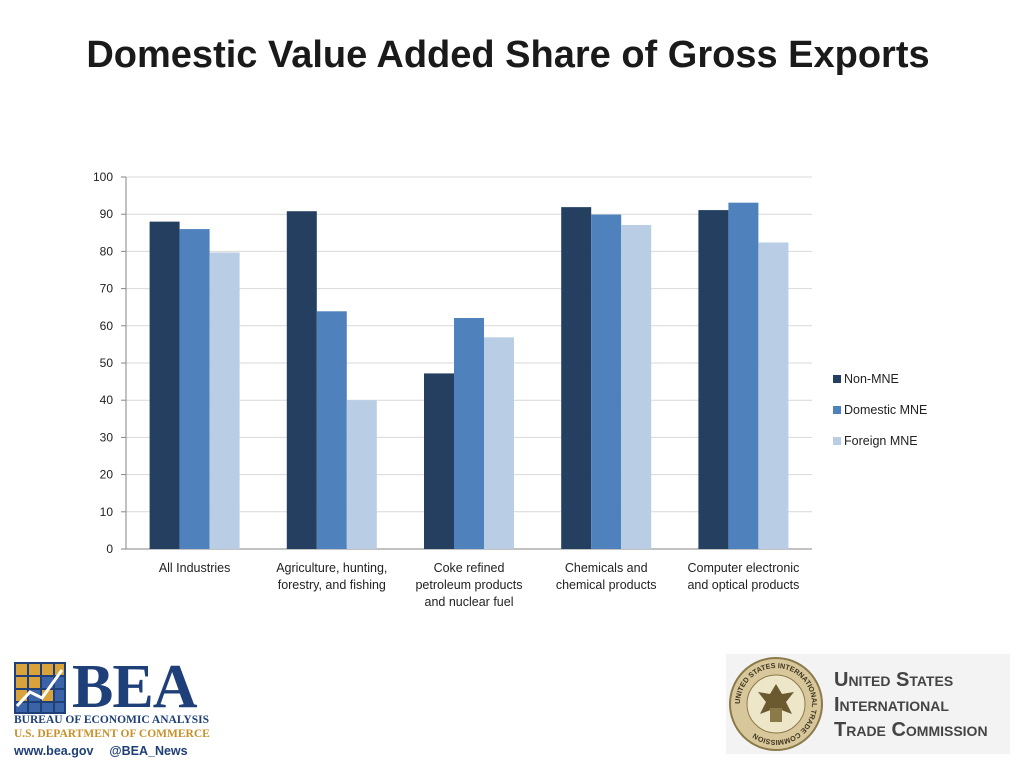 Image resolution: width=1024 pixels, height=768 pixels. Describe the element at coordinates (54, 751) in the screenshot. I see `bea-website-link: www.bea.gov` at that location.